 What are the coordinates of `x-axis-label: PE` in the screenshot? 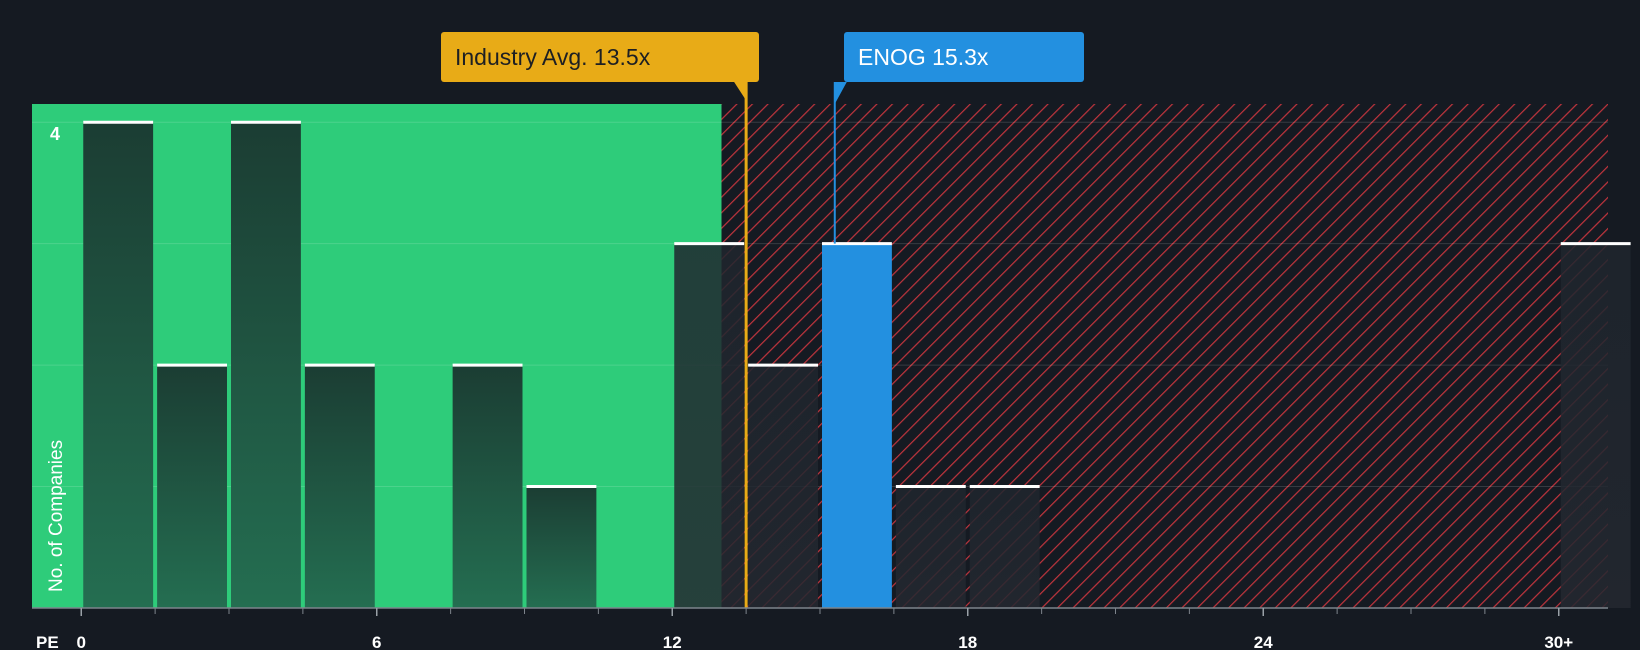 It's located at (47, 641).